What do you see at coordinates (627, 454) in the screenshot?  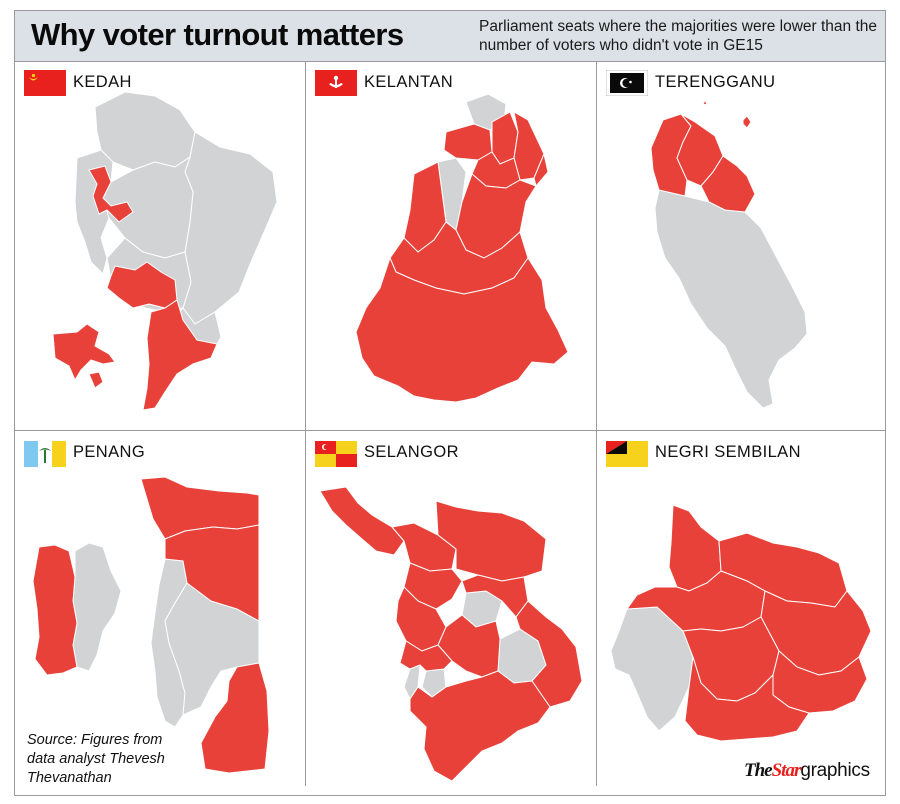 I see `negri-sembilan-flag-icon` at bounding box center [627, 454].